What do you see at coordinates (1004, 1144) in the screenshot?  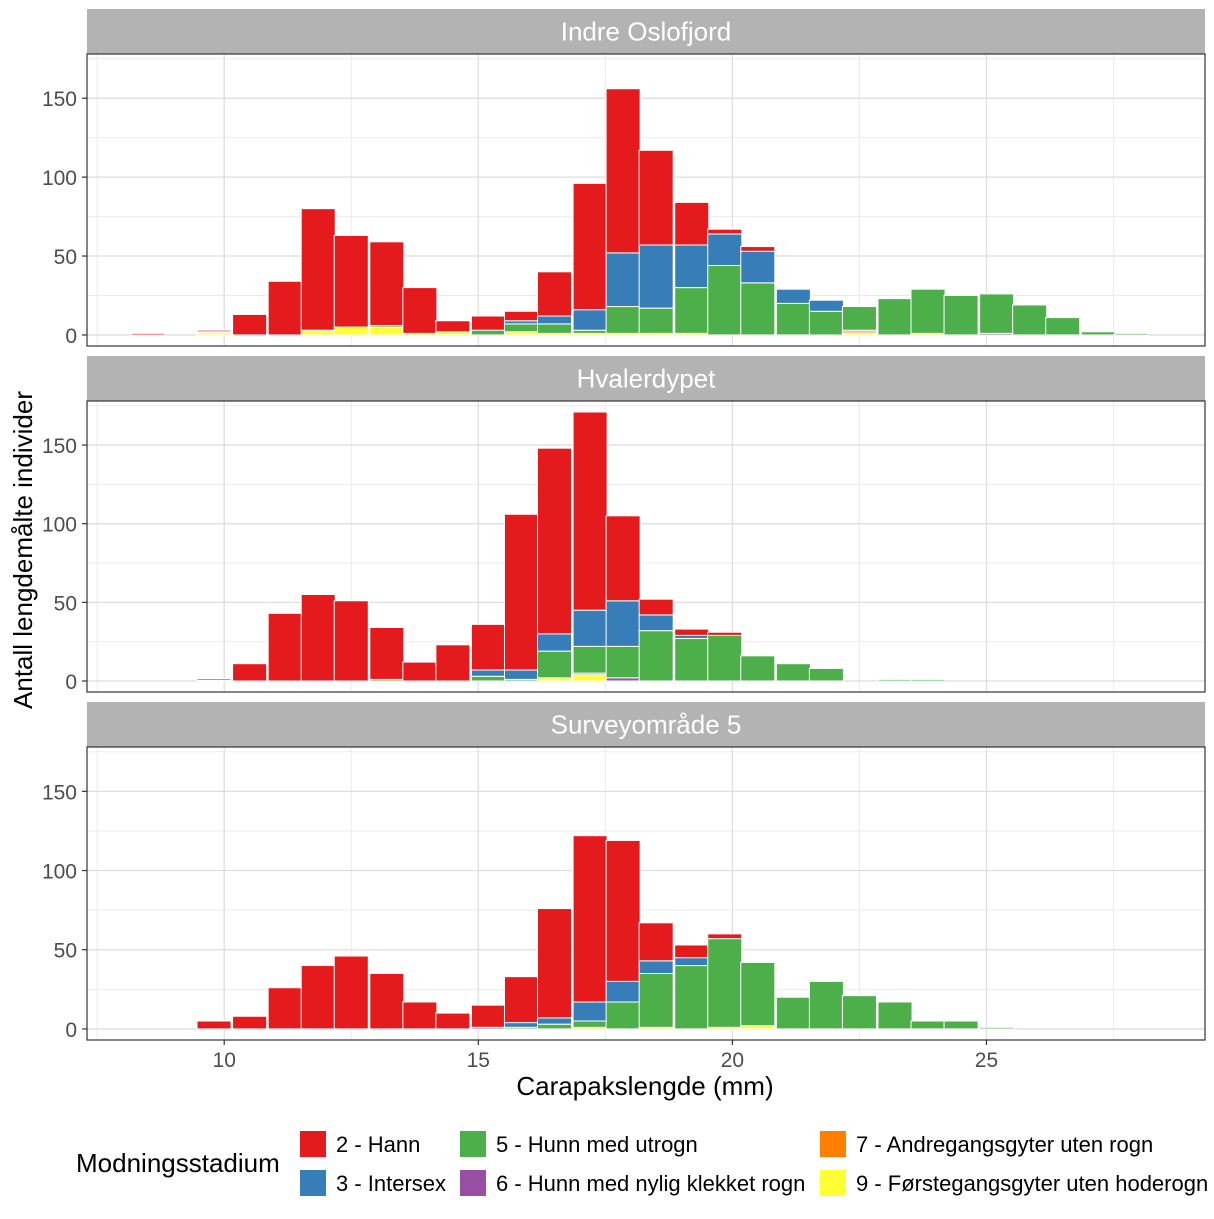 I see `legend-label: 7 - Andregangsgyter uten rogn` at bounding box center [1004, 1144].